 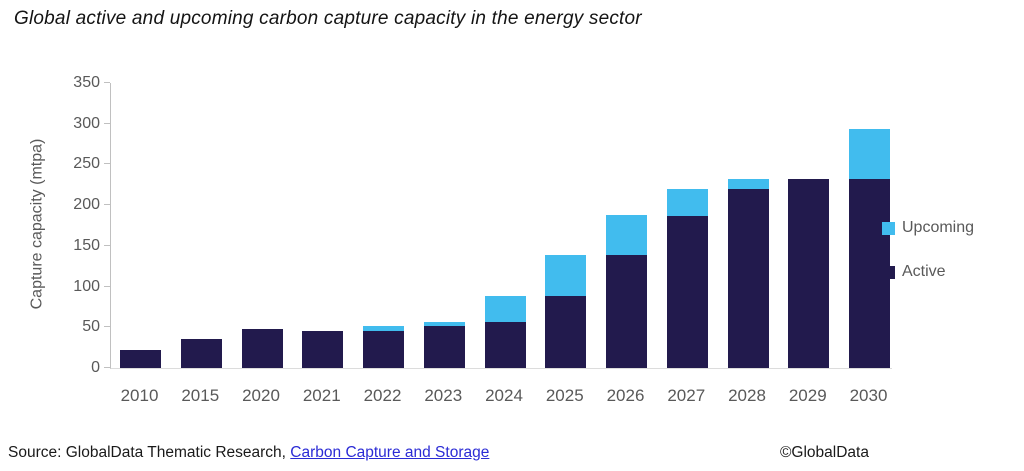 What do you see at coordinates (86, 164) in the screenshot?
I see `y-tick-label: 250` at bounding box center [86, 164].